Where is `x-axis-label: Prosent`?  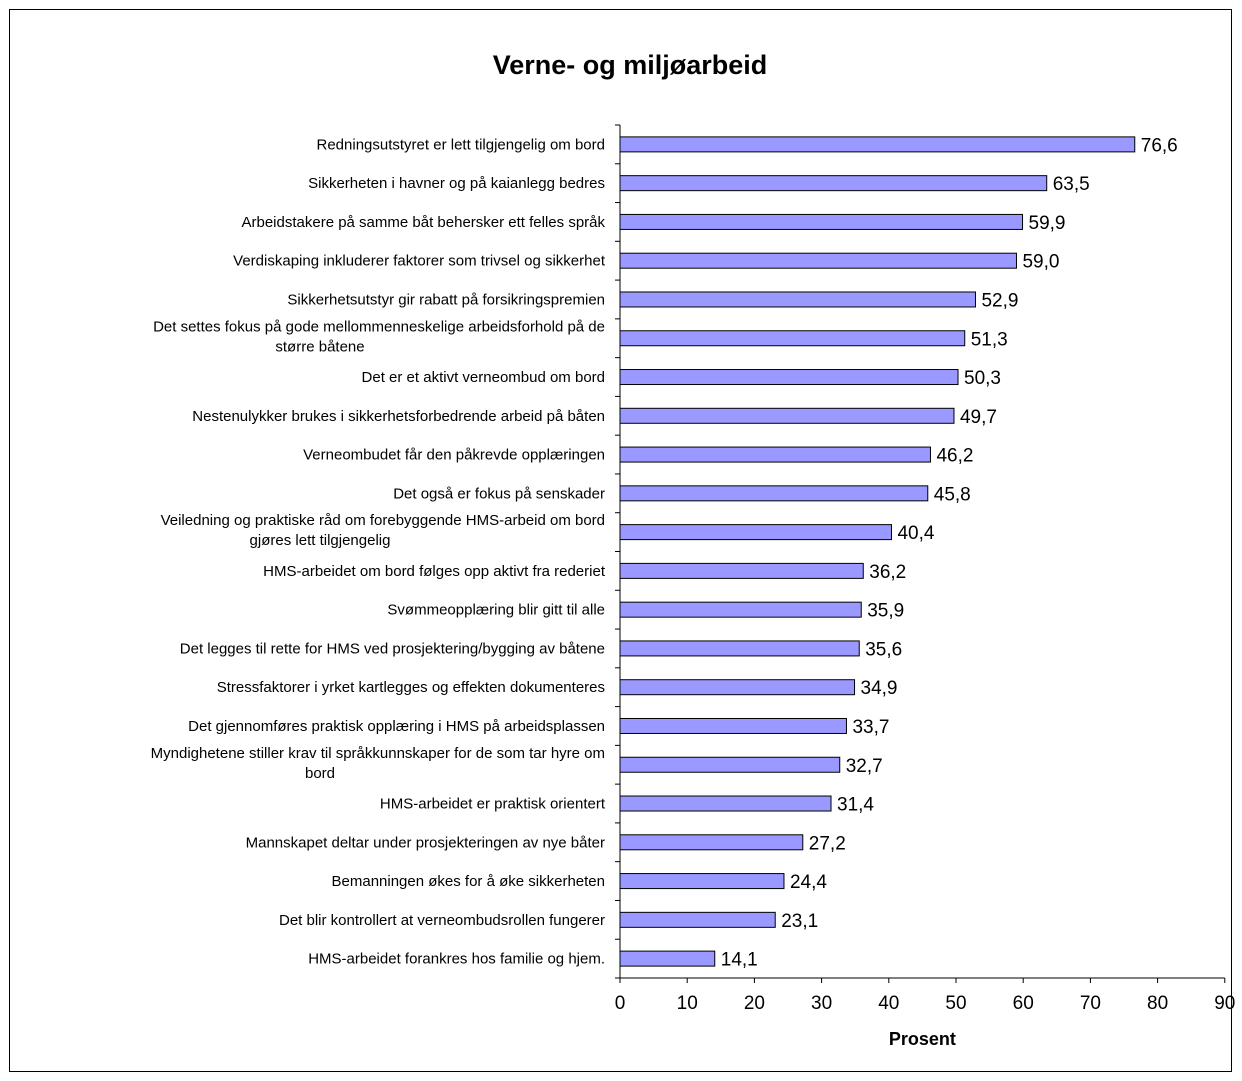 x-axis-label: Prosent is located at coordinates (922, 1039).